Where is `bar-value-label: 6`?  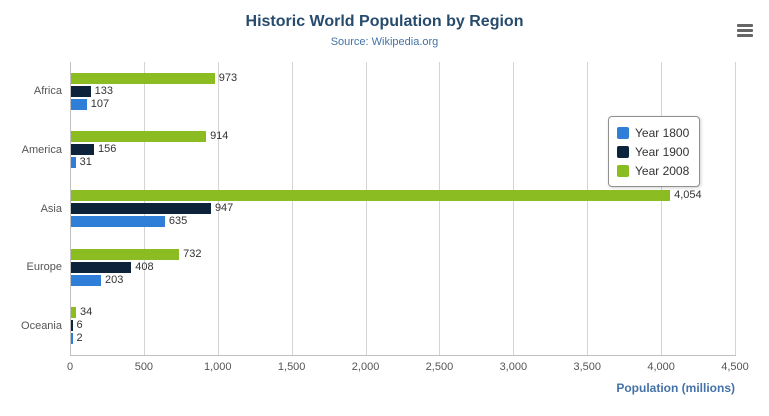
bar-value-label: 6 is located at coordinates (79, 325).